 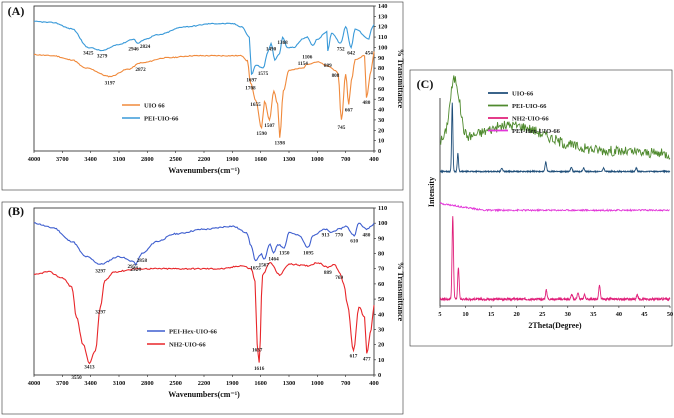 What do you see at coordinates (269, 126) in the screenshot?
I see `peak-label: 1507` at bounding box center [269, 126].